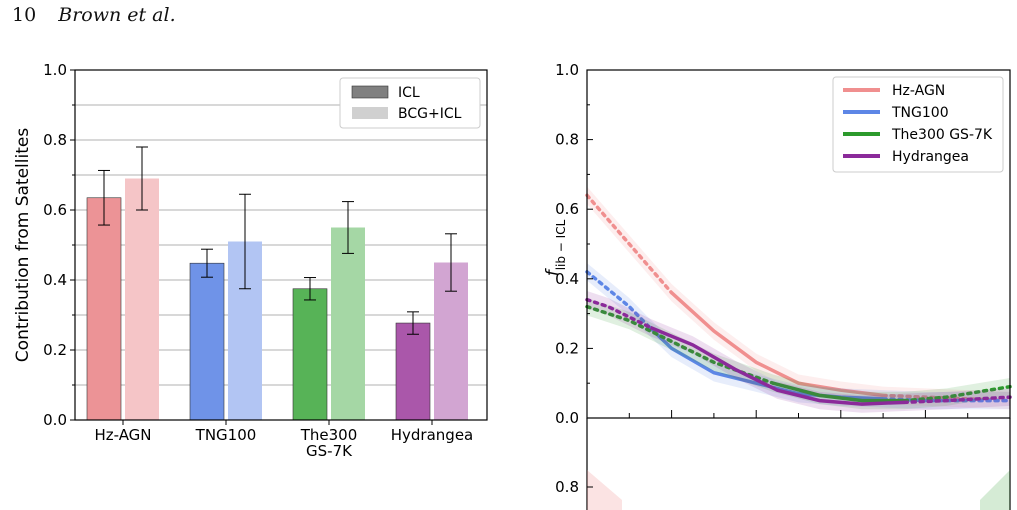  I want to click on legend: Hz-AGN TNG100 The300 GS-7K Hydrangea, so click(918, 124).